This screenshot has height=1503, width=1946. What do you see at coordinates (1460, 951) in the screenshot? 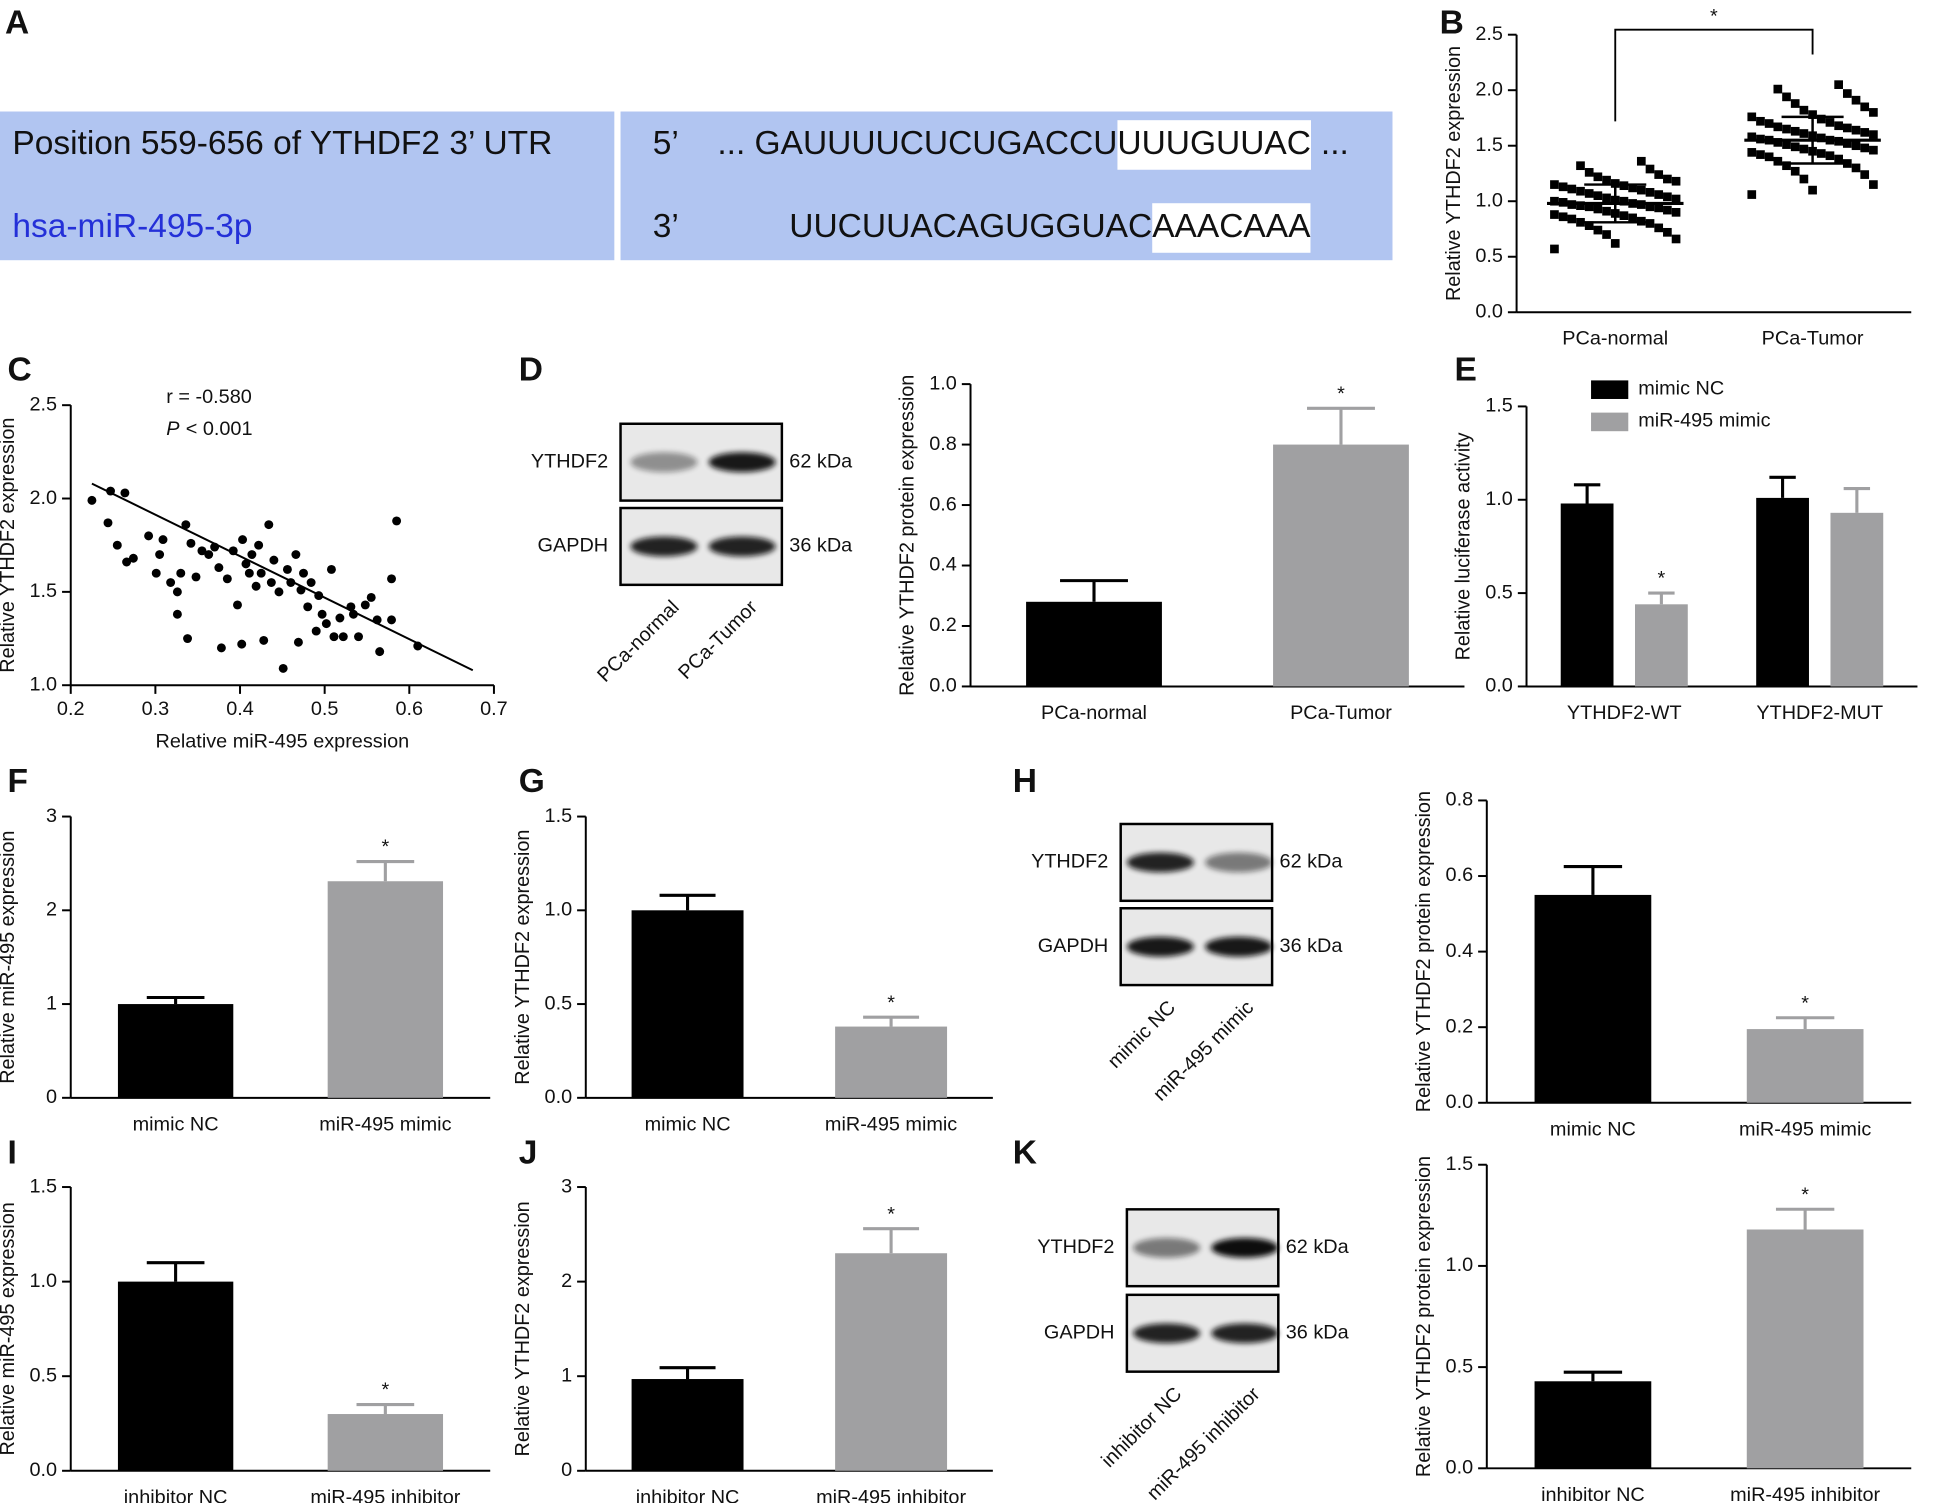
I see `y-tick-label: 0.4` at bounding box center [1460, 951].